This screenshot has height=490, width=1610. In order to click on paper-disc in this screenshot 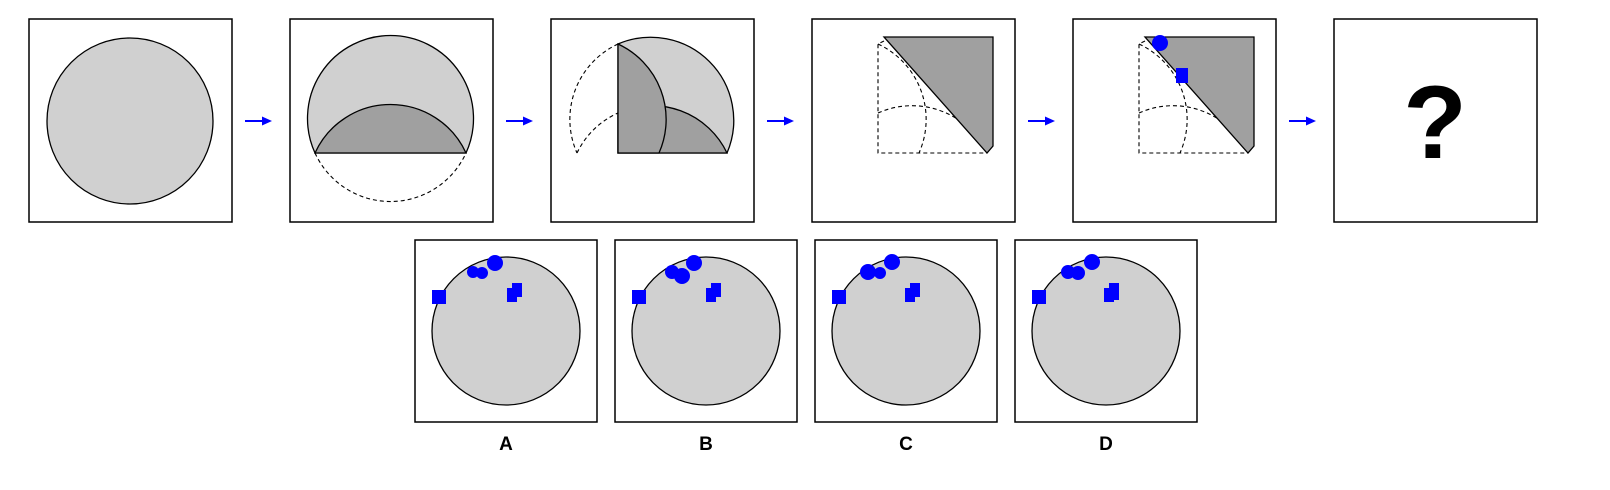, I will do `click(130, 121)`.